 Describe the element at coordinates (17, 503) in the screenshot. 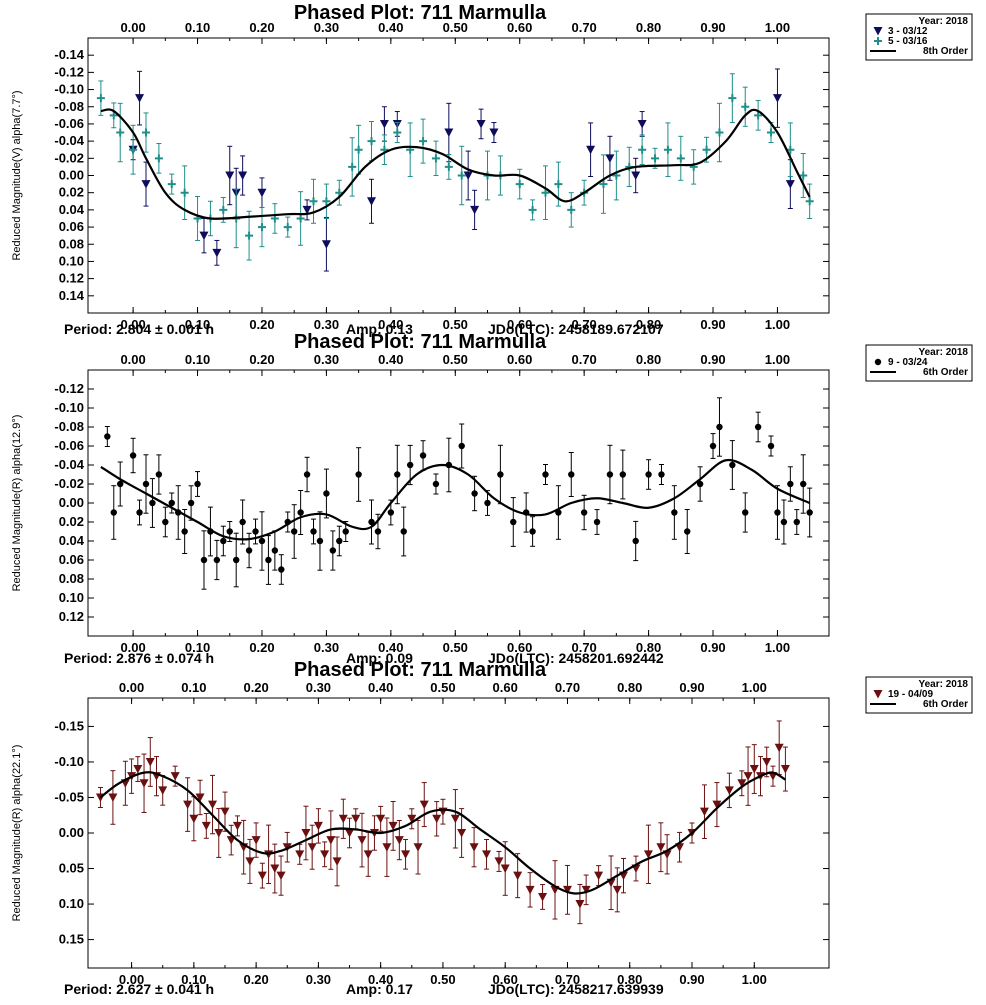

I see `y-axis-label: Reduced Magnitude(R) alpha(12.9°)` at that location.